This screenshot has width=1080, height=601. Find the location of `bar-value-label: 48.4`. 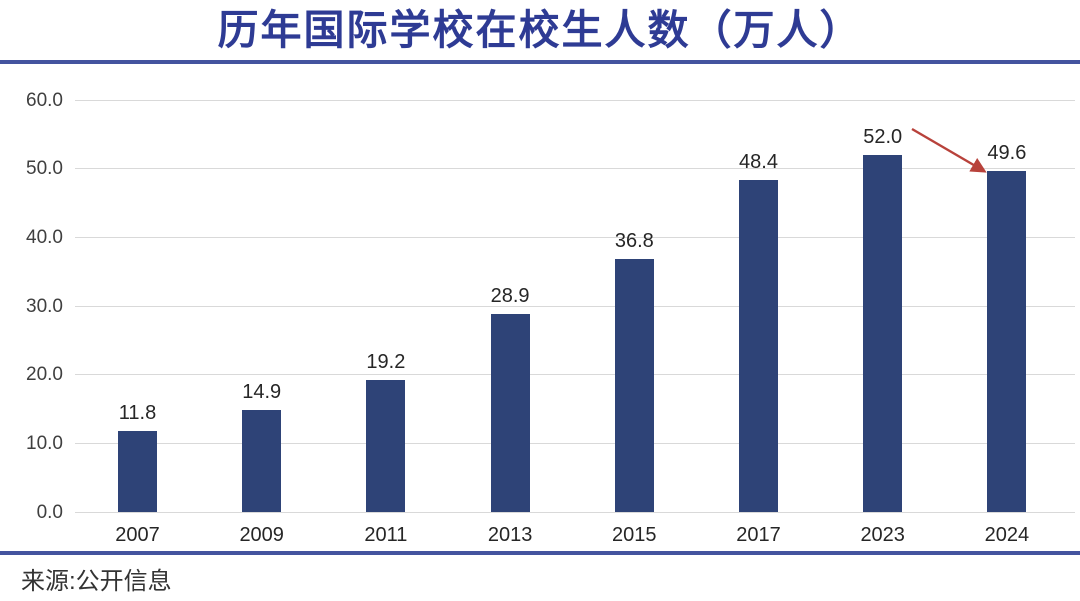

bar-value-label: 48.4 is located at coordinates (758, 161).